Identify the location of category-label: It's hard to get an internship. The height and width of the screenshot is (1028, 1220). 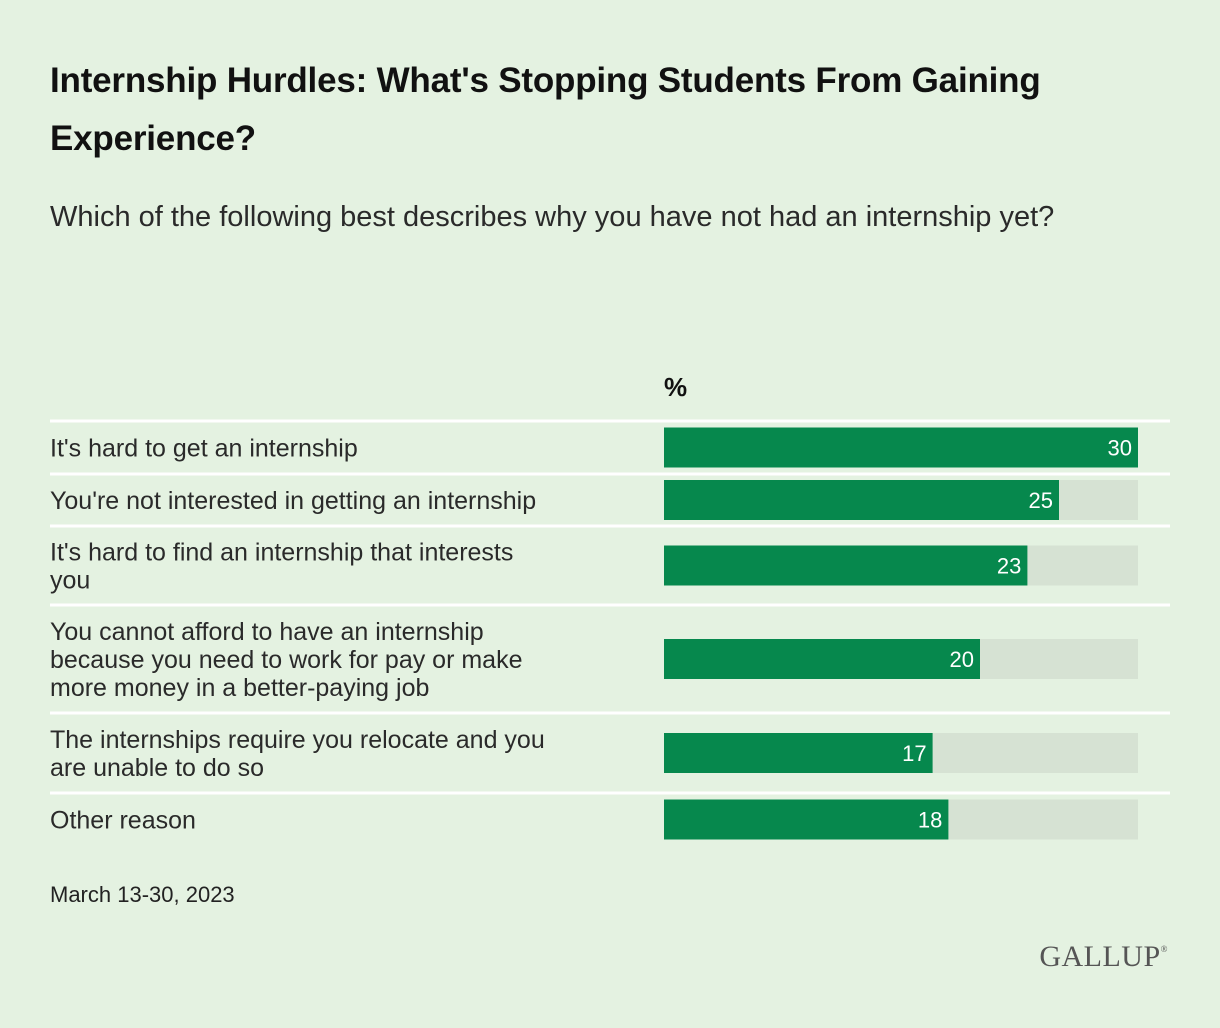
(204, 449).